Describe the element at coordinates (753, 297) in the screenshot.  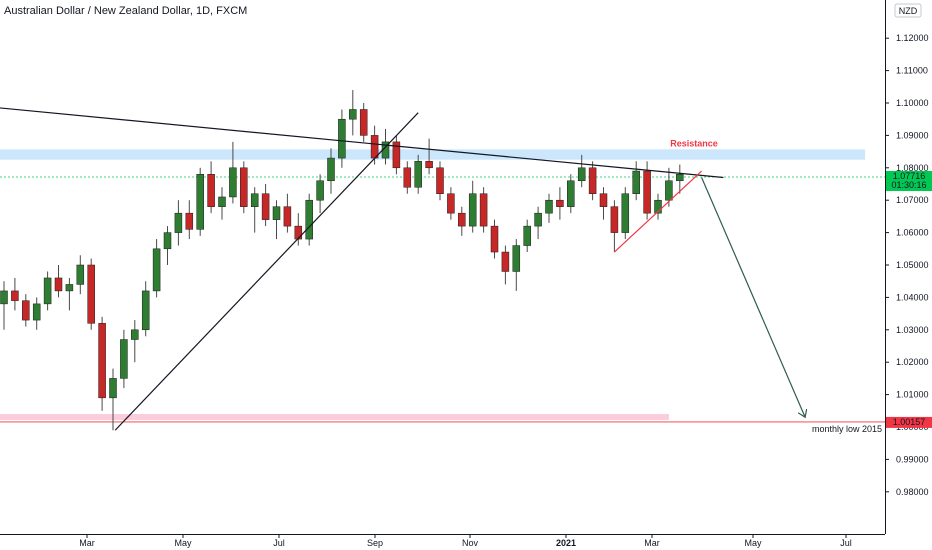
I see `projection-arrow` at that location.